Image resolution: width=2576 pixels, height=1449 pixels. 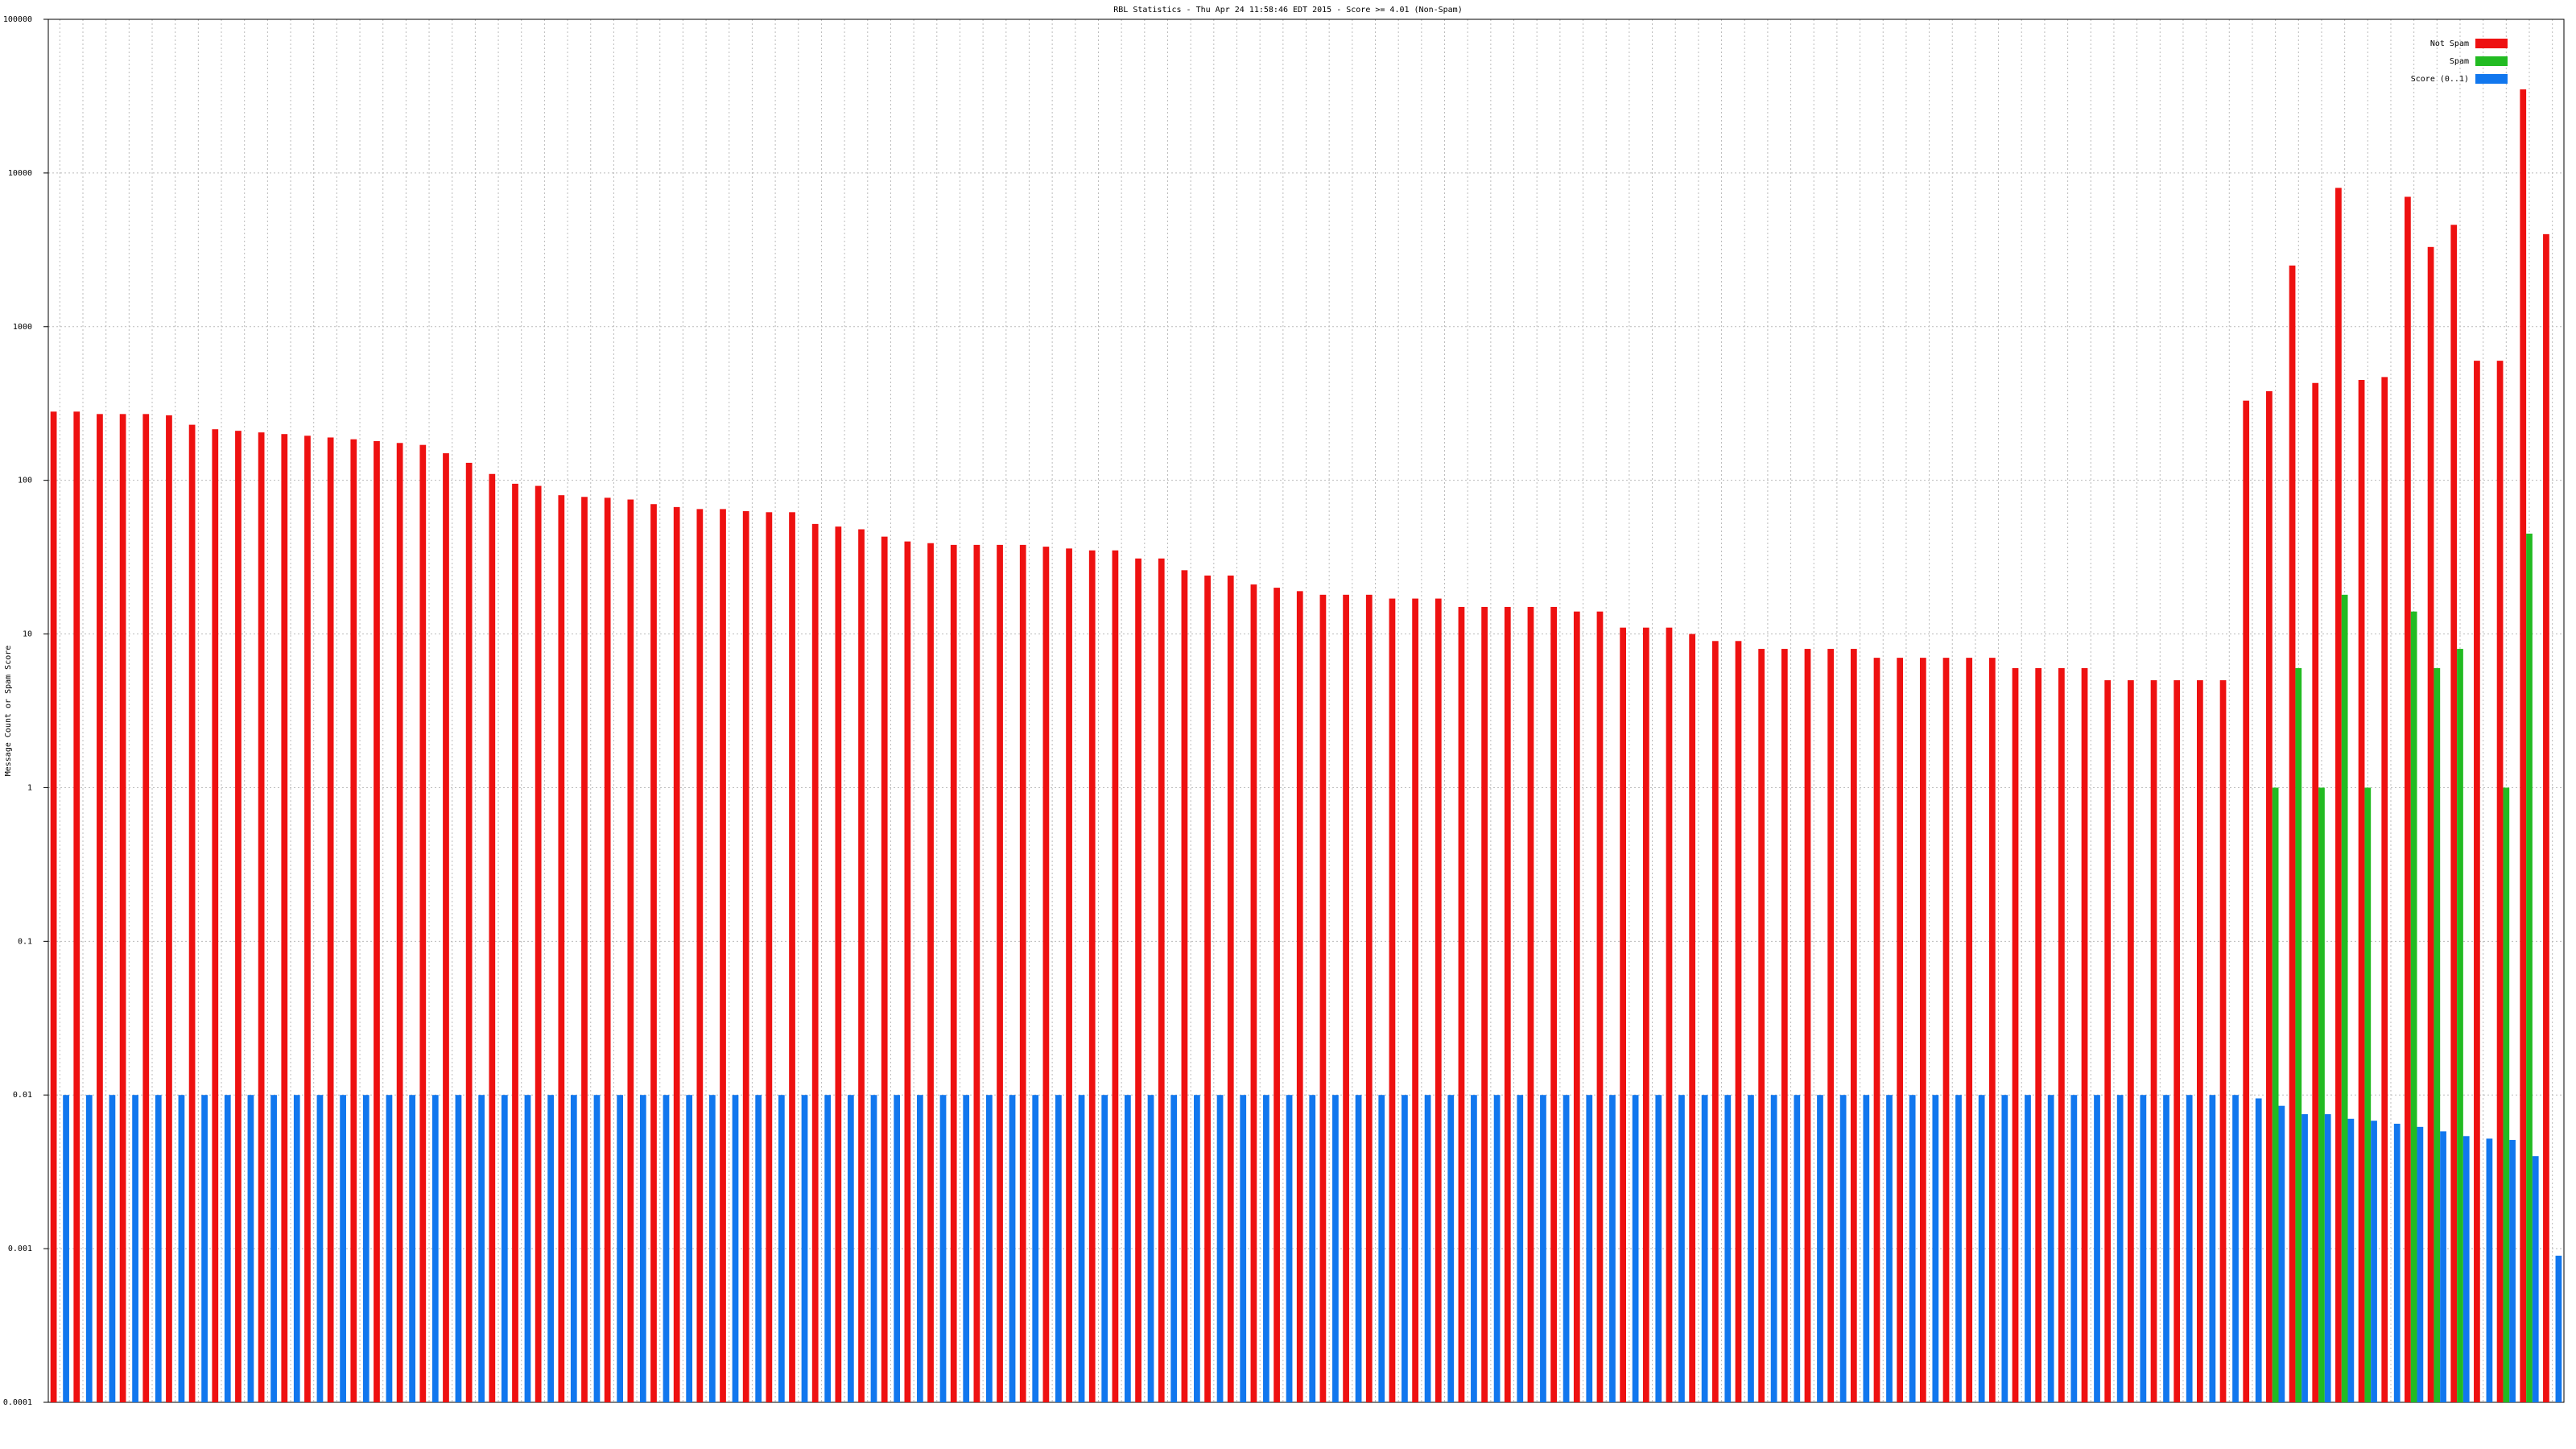 I want to click on y-axis-label: Message Count or Spam Score, so click(x=8, y=711).